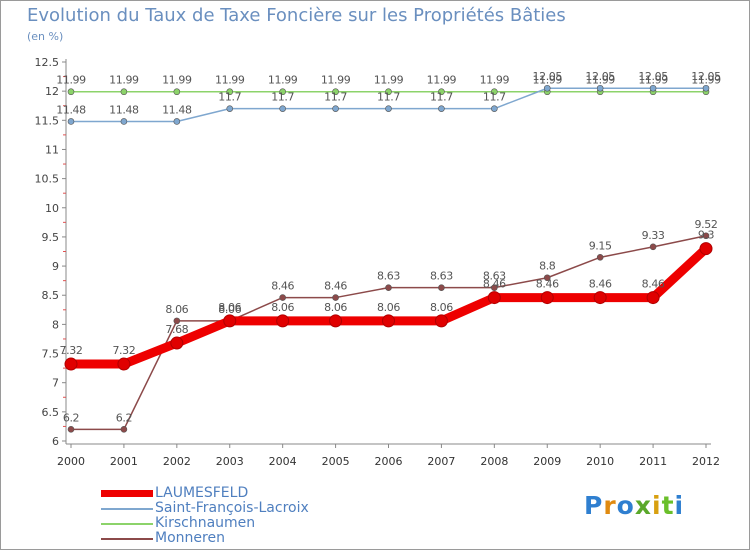  Describe the element at coordinates (610, 505) in the screenshot. I see `logo-letter: r` at that location.